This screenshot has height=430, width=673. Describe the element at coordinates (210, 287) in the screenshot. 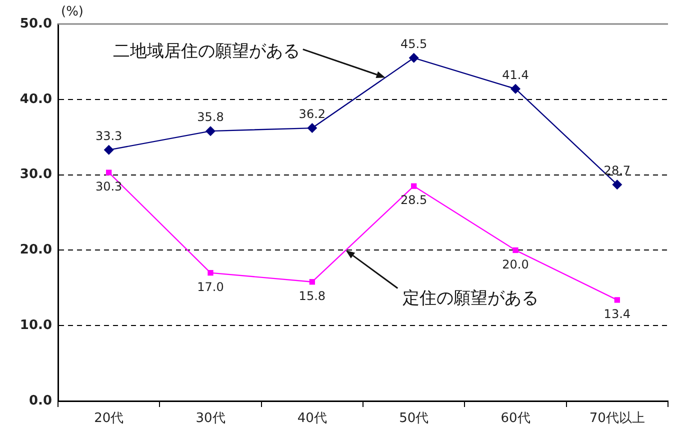

I see `data-label: 17.0` at that location.